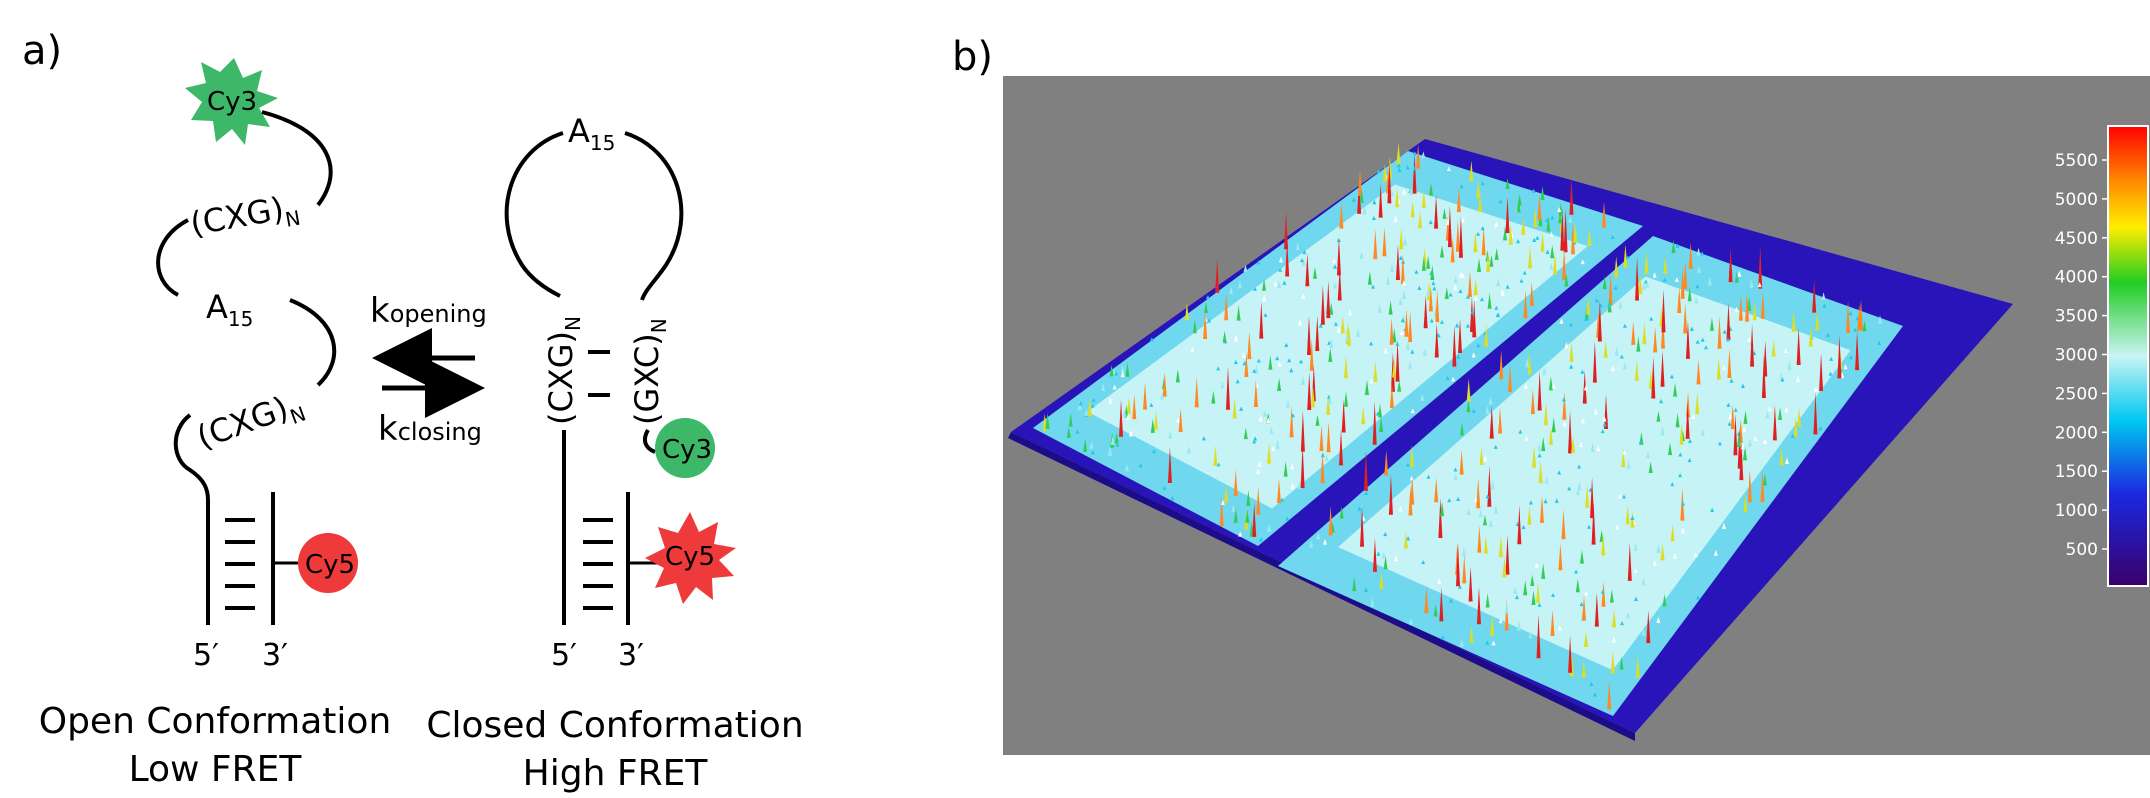 This screenshot has height=798, width=2150. What do you see at coordinates (1594, 473) in the screenshot?
I see `surface-pad-core` at bounding box center [1594, 473].